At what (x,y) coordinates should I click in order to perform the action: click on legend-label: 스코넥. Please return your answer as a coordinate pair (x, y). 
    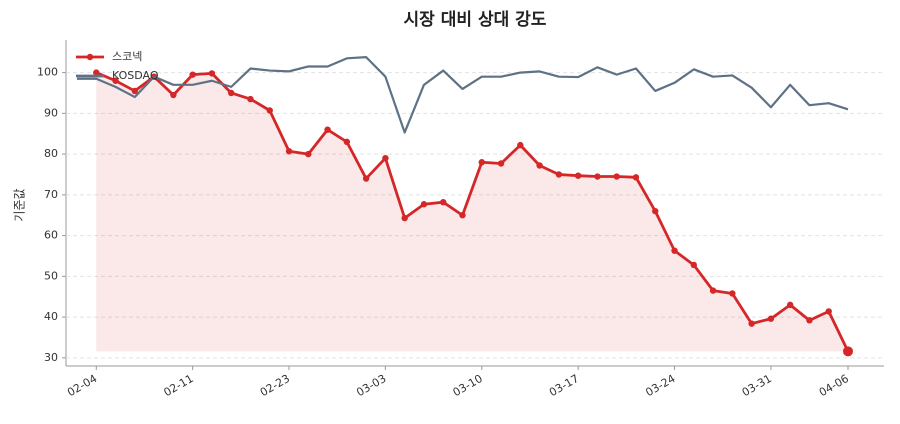
    Looking at the image, I should click on (127, 56).